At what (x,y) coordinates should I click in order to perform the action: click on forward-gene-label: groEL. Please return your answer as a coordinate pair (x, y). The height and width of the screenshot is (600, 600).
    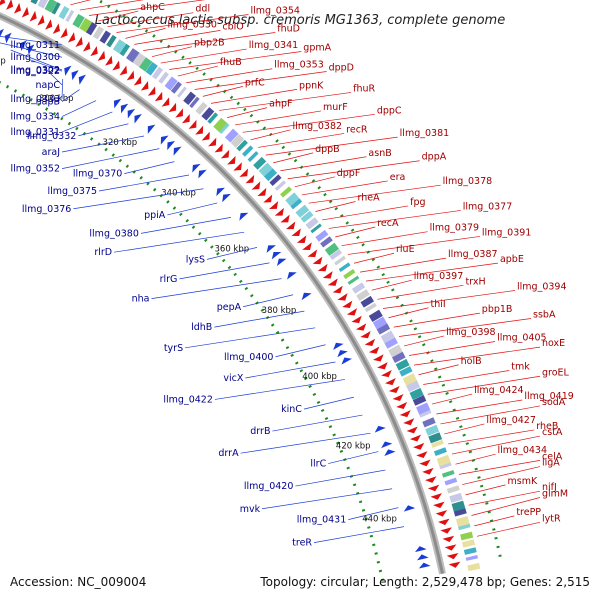
    Looking at the image, I should click on (556, 372).